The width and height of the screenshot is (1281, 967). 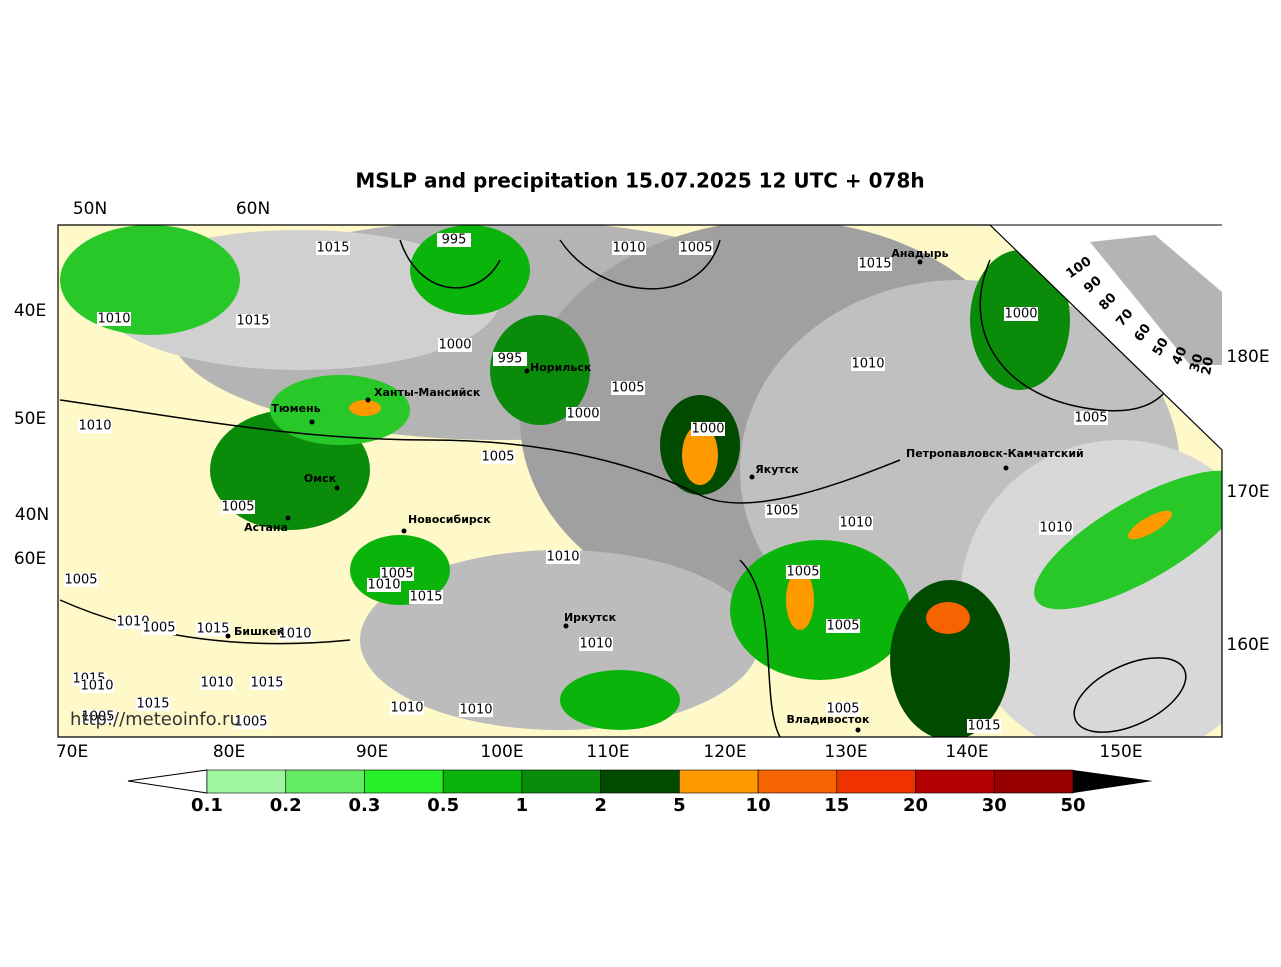 I want to click on graticule-label: 140E, so click(x=966, y=752).